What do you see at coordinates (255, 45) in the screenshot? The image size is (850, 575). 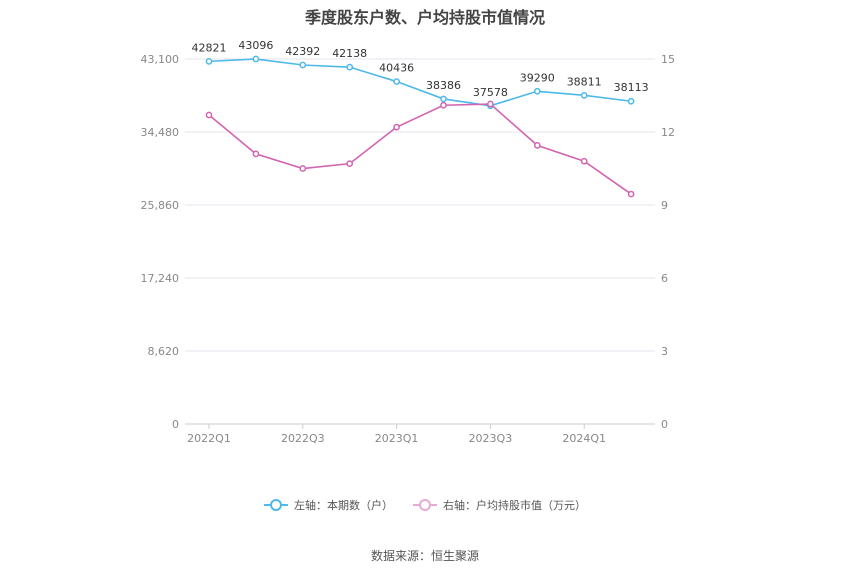 I see `data-label: 43096` at bounding box center [255, 45].